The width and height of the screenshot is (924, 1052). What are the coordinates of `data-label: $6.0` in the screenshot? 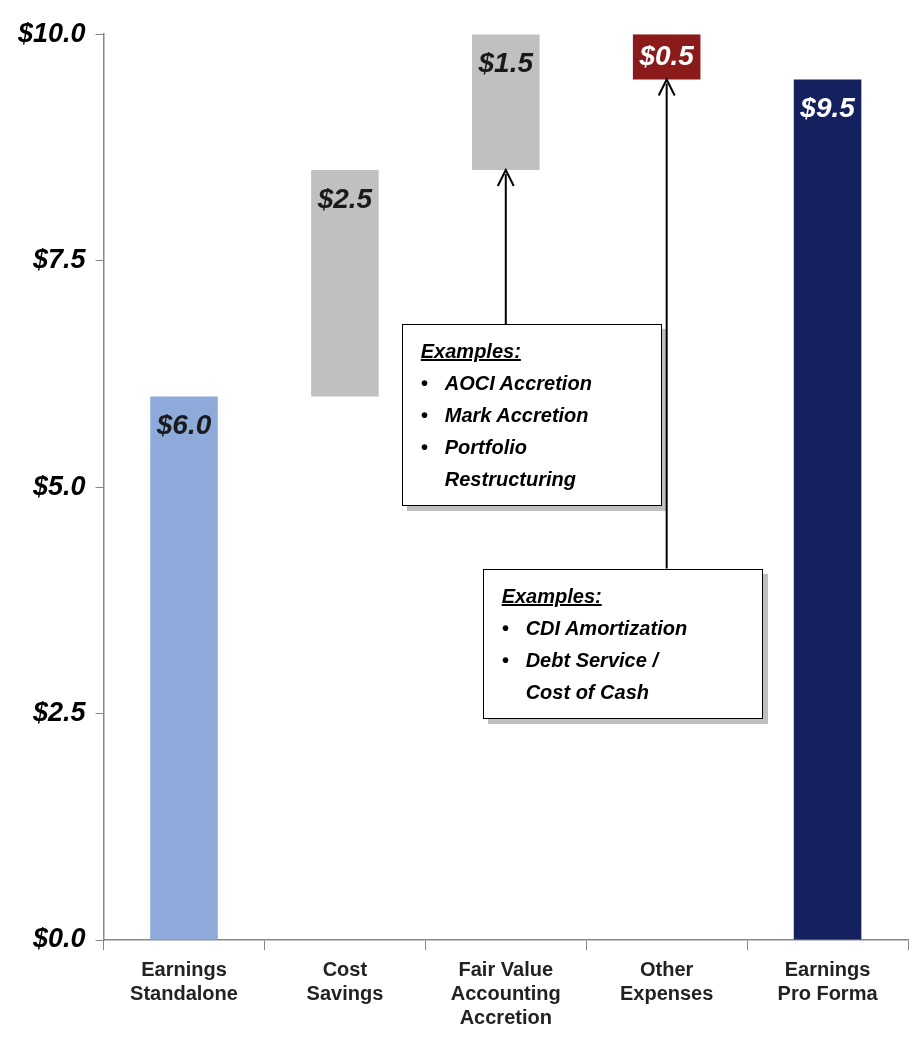 It's located at (183, 425).